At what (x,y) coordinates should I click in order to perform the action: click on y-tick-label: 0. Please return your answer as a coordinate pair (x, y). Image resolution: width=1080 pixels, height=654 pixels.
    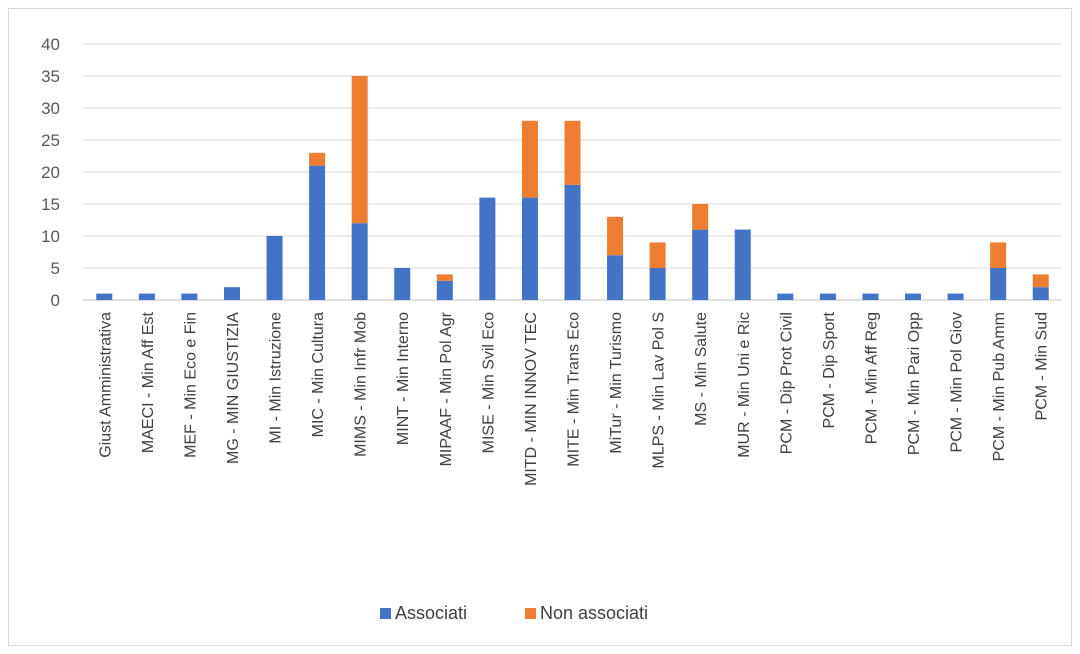
    Looking at the image, I should click on (55, 300).